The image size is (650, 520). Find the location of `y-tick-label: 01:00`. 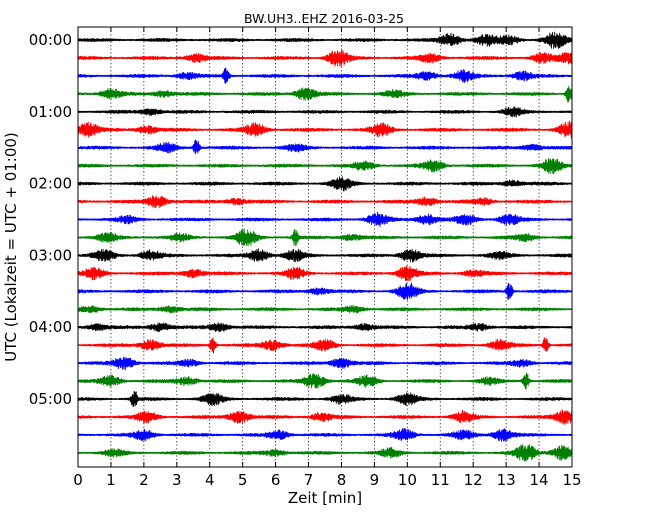

y-tick-label: 01:00 is located at coordinates (50, 112).